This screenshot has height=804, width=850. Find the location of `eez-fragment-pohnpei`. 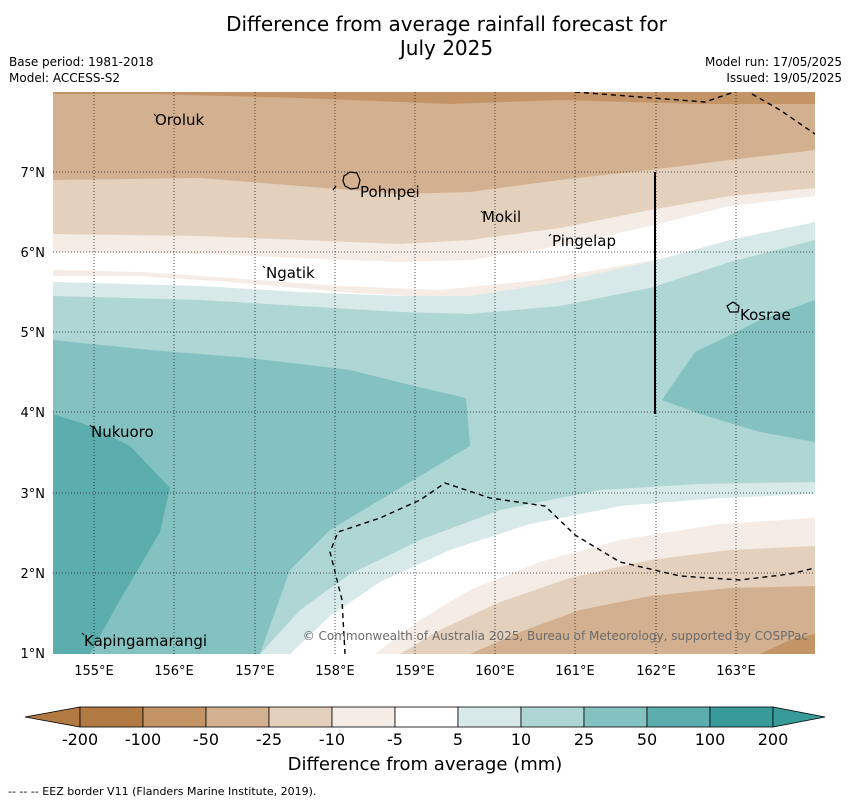

eez-fragment-pohnpei is located at coordinates (334, 188).